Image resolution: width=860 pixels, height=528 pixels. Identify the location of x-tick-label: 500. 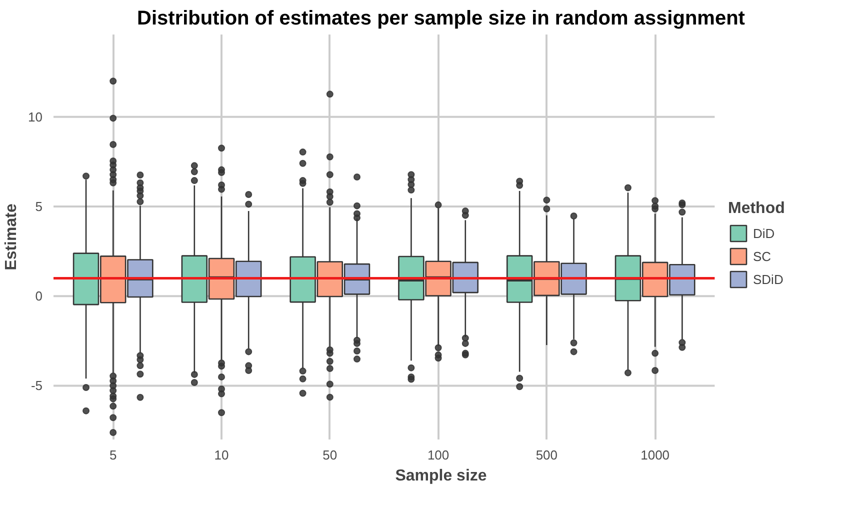
(547, 455).